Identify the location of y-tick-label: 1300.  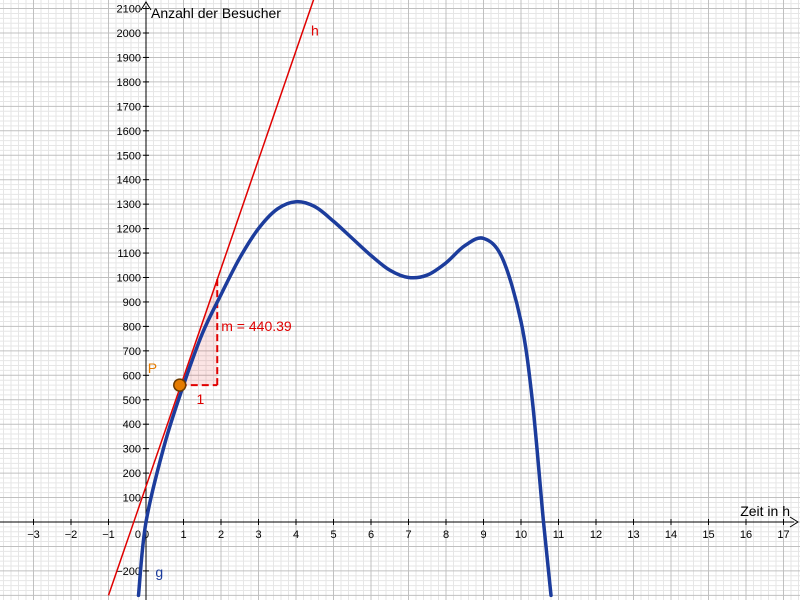
(129, 205).